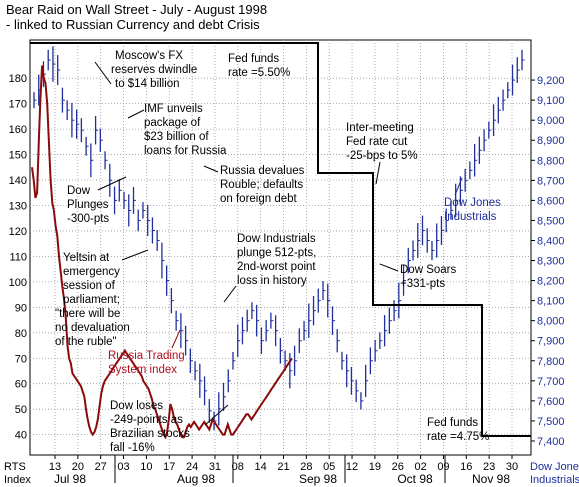 This screenshot has height=487, width=579. I want to click on annotation-russia-devalues-line: Rouble; defaults, so click(261, 185).